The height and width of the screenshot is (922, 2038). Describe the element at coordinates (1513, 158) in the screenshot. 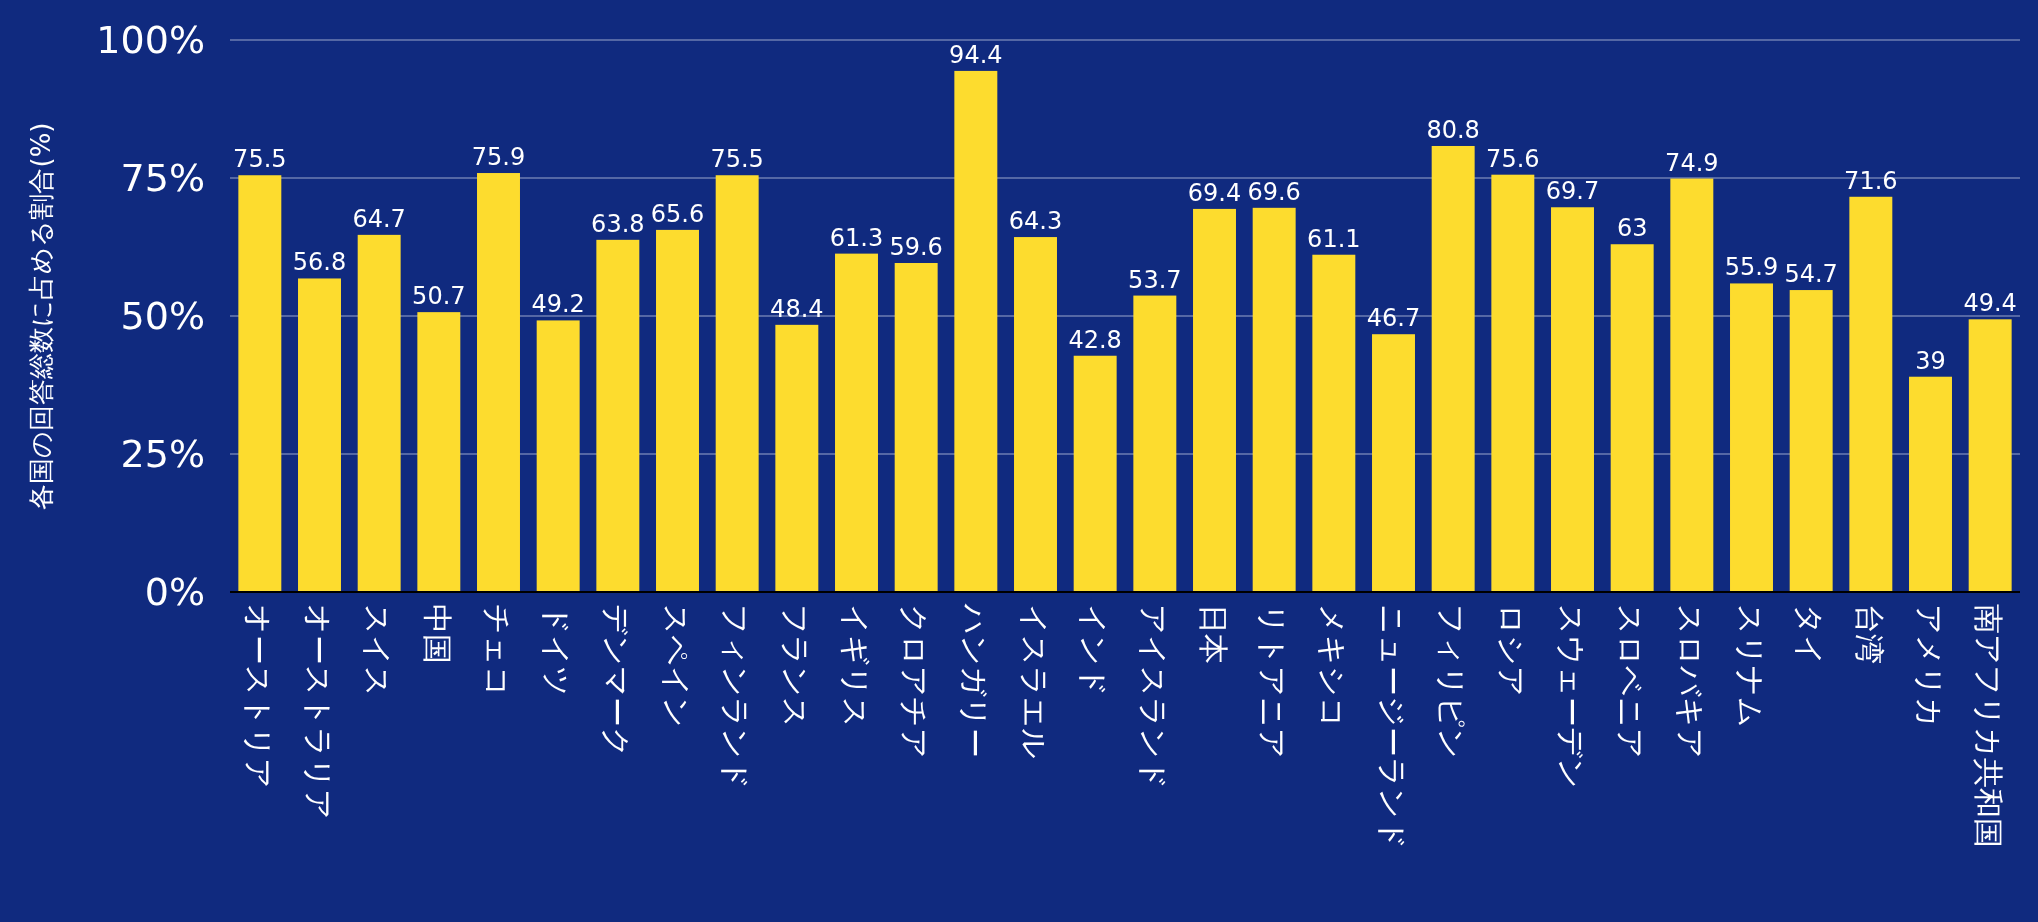

I see `data-label: 75.6` at that location.